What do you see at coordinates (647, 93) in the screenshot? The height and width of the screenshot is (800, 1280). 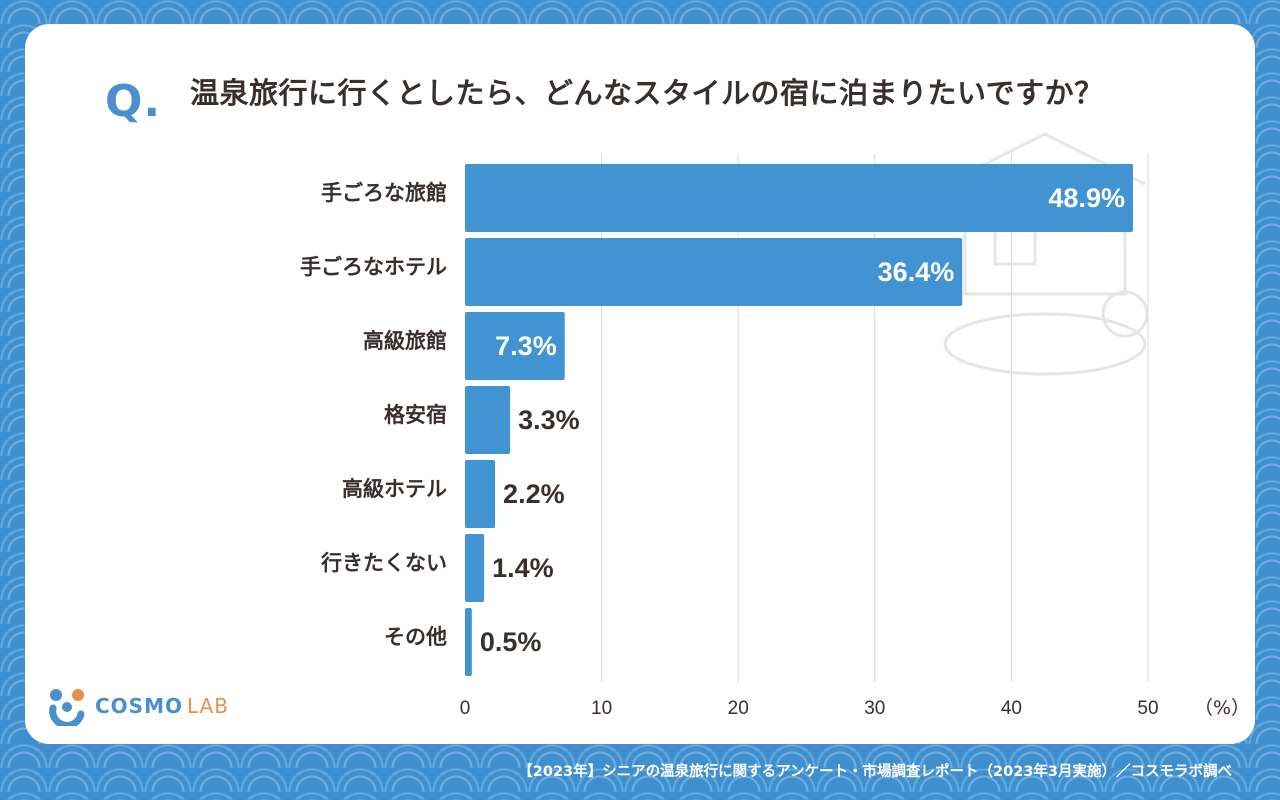 I see `question-title: 温泉旅行に行くとしたら、どんなスタイルの宿に泊まりたいですか？` at bounding box center [647, 93].